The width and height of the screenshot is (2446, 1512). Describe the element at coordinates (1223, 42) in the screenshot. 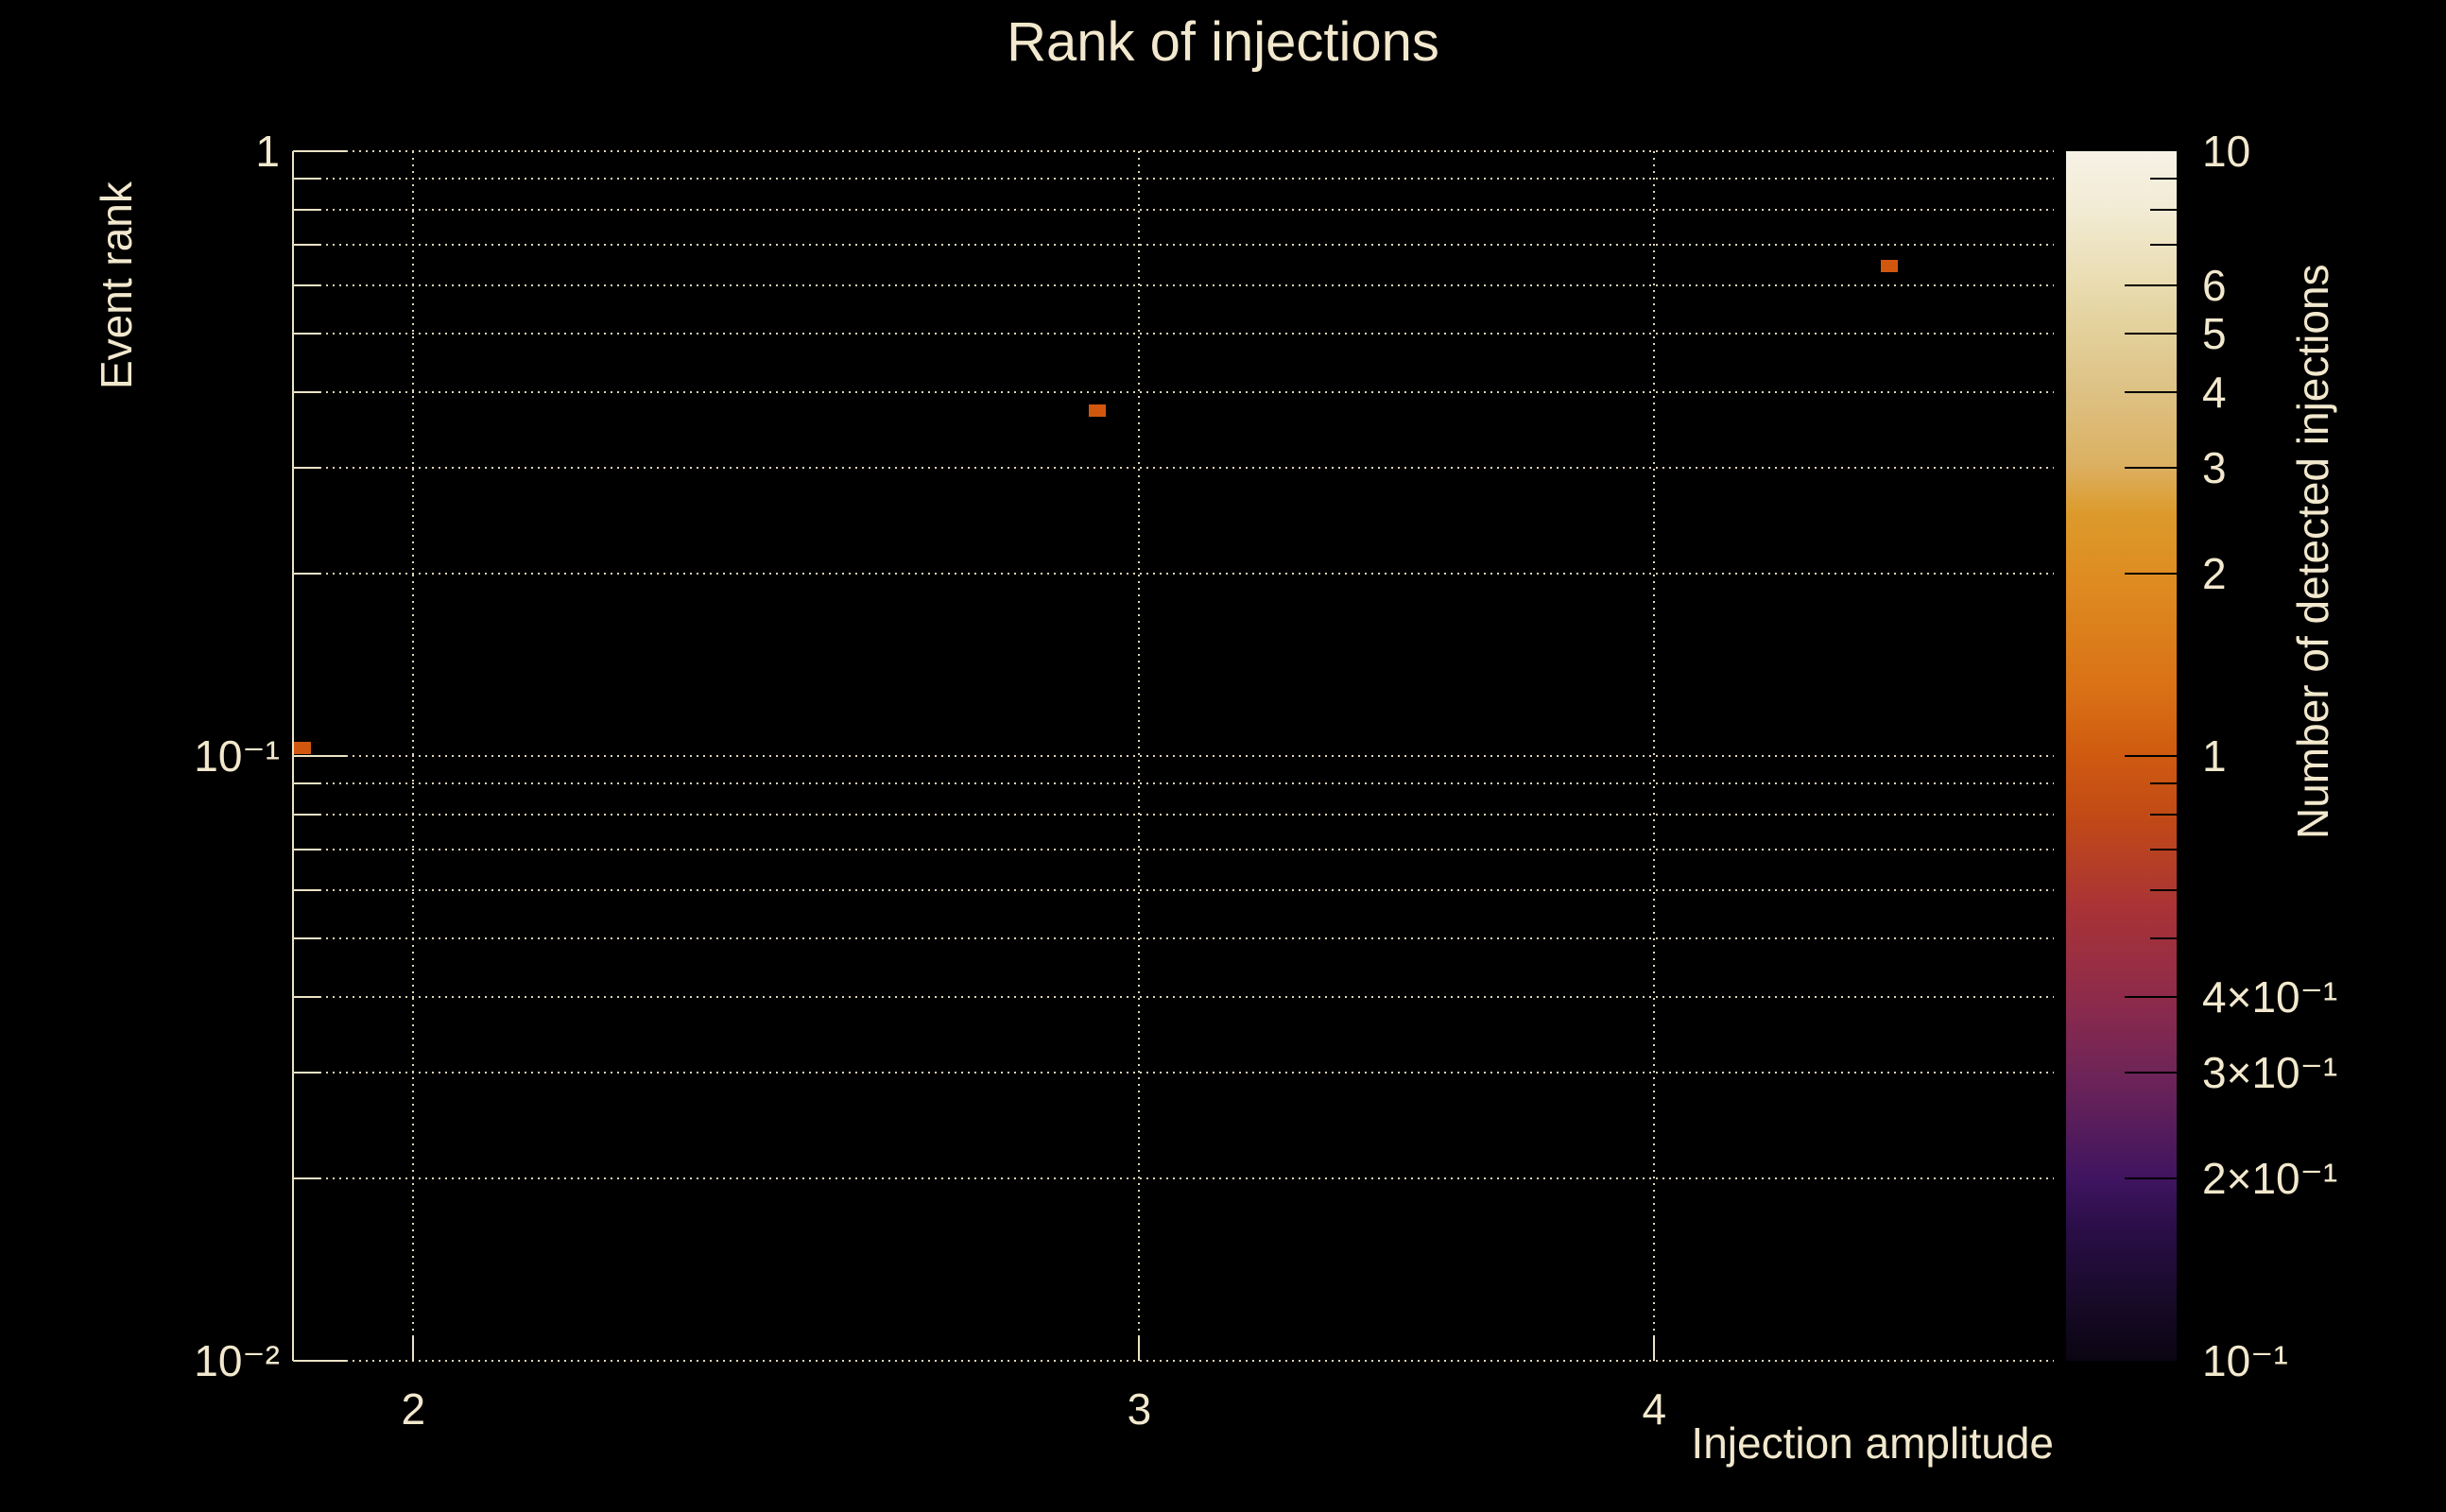

I see `chart-title: Rank of injections` at that location.